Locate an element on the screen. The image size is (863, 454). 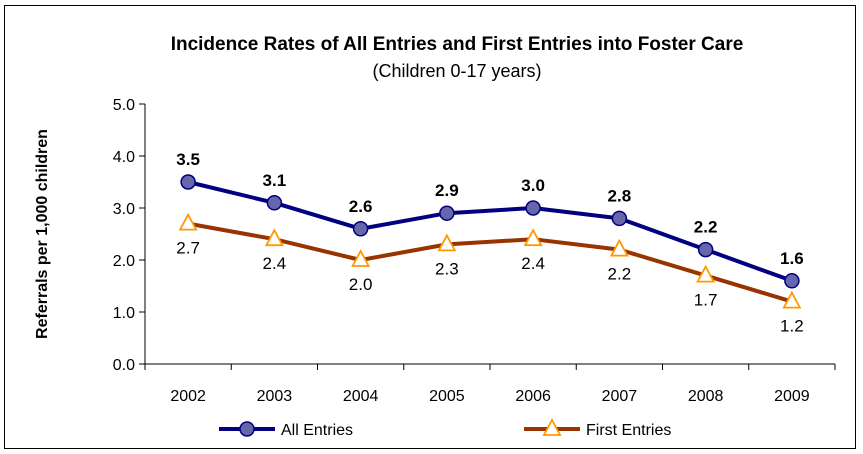
data-label-all-entries: 2.8 is located at coordinates (620, 195).